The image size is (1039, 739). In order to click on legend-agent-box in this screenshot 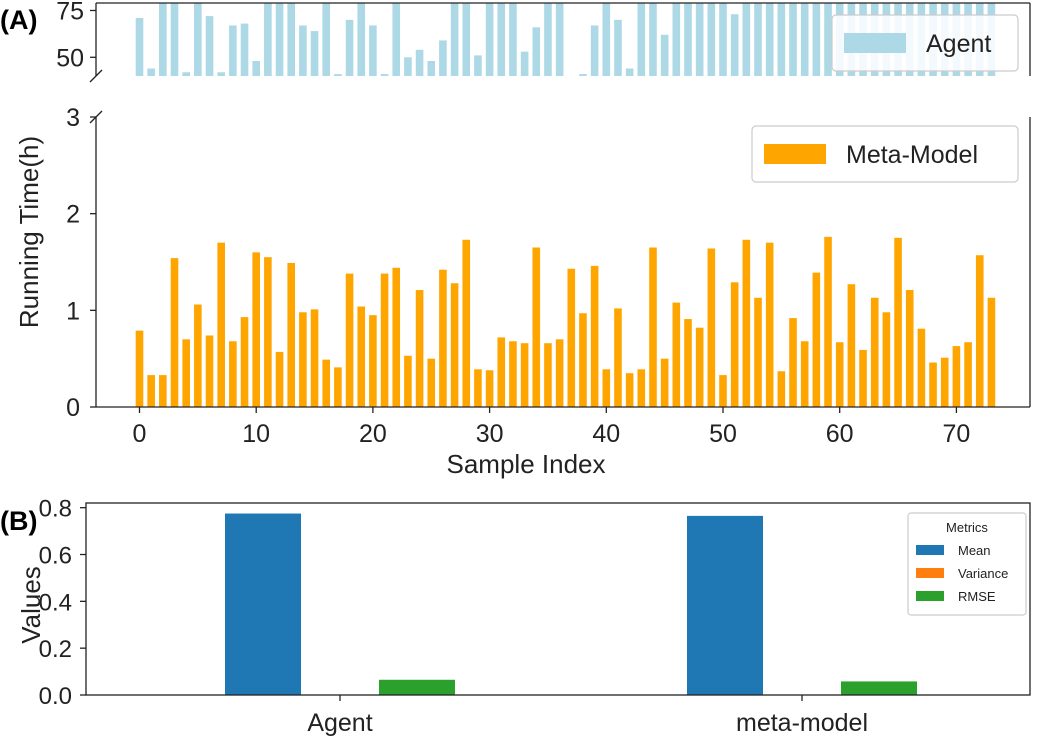, I will do `click(925, 43)`.